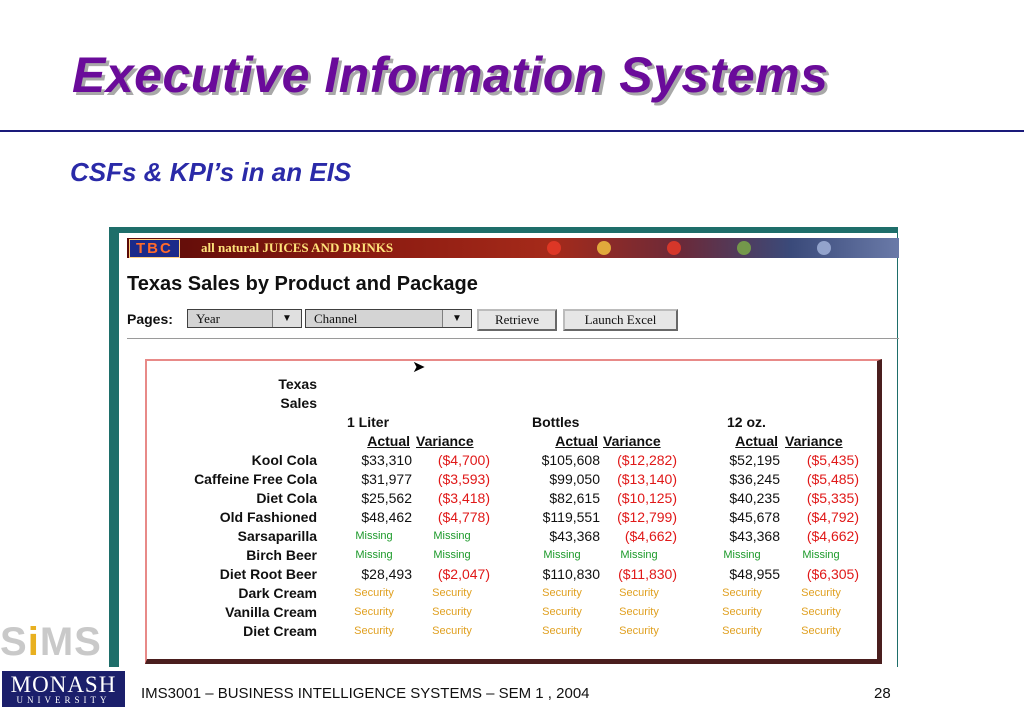 This screenshot has height=709, width=1024. I want to click on group-header: 1 Liter, so click(368, 422).